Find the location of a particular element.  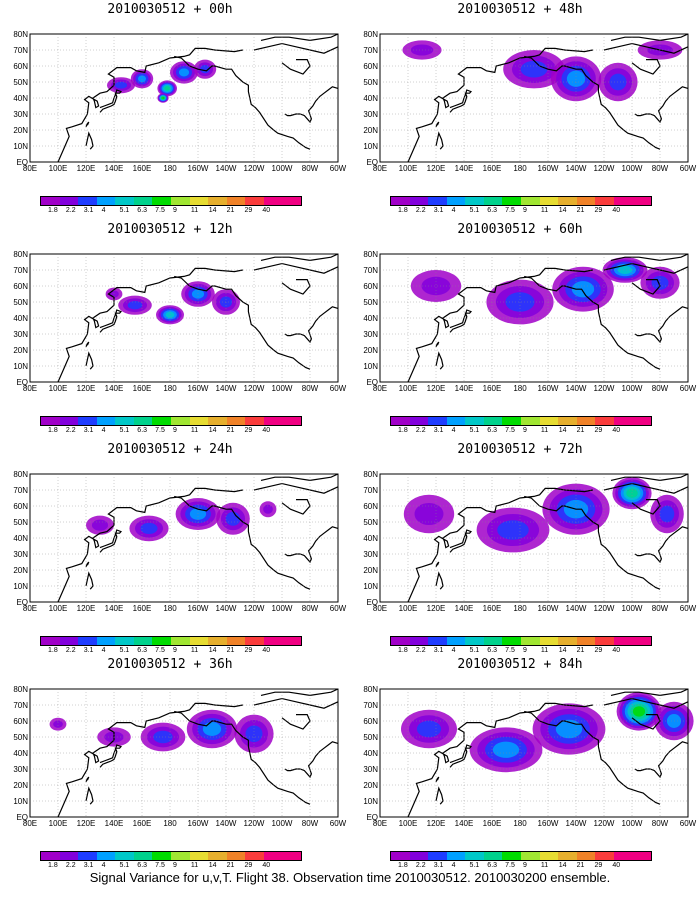

x-tick-label: 160W is located at coordinates (198, 168).